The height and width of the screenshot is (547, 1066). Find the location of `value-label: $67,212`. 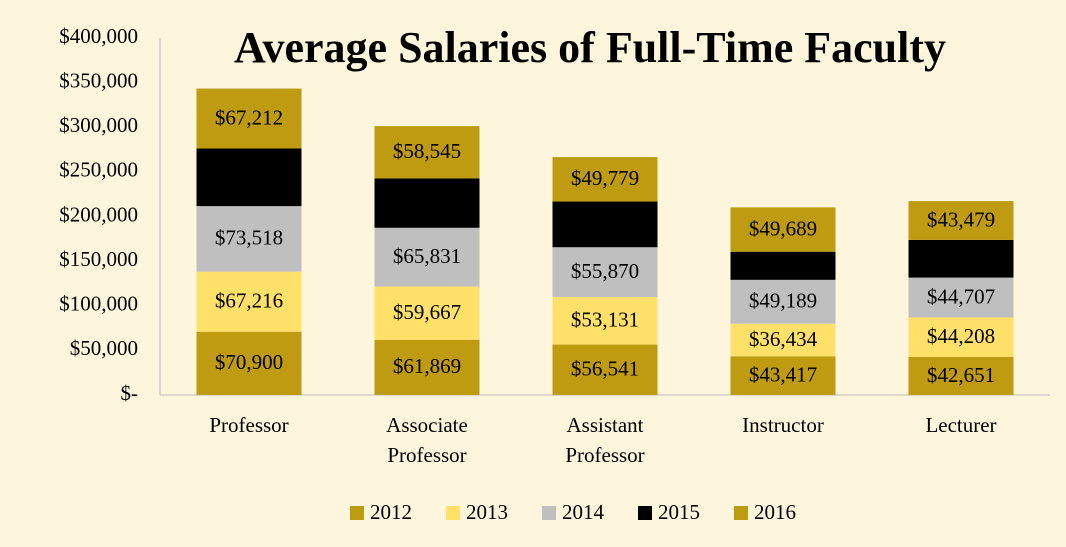

value-label: $67,212 is located at coordinates (249, 117).